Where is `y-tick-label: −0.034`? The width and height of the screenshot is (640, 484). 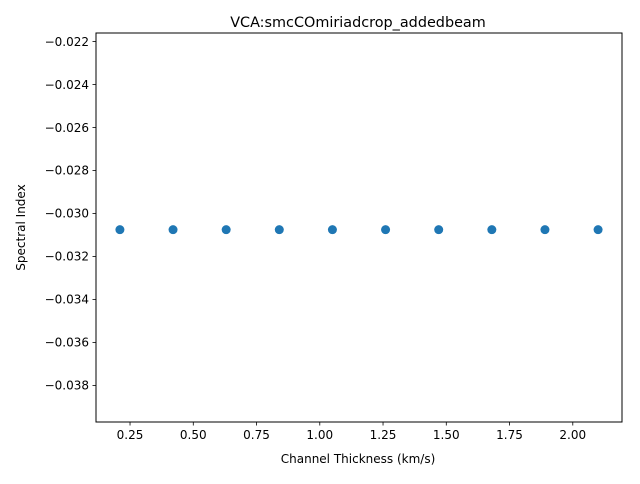 y-tick-label: −0.034 is located at coordinates (67, 300).